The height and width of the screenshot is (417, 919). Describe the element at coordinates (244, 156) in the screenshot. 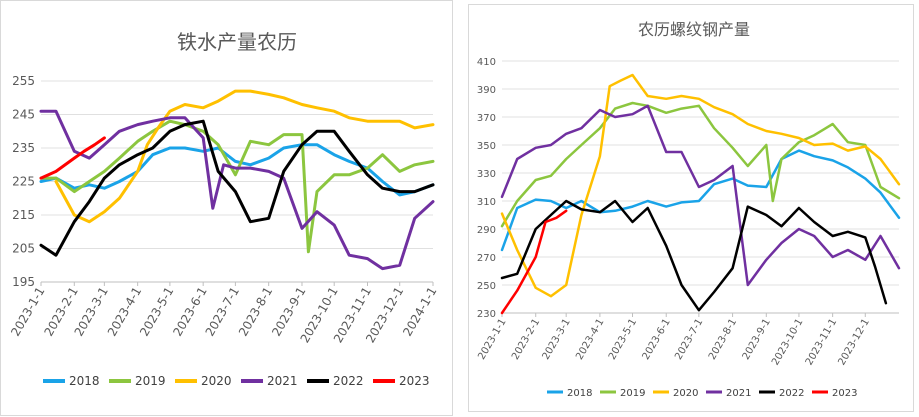

I see `series-line-2020` at that location.